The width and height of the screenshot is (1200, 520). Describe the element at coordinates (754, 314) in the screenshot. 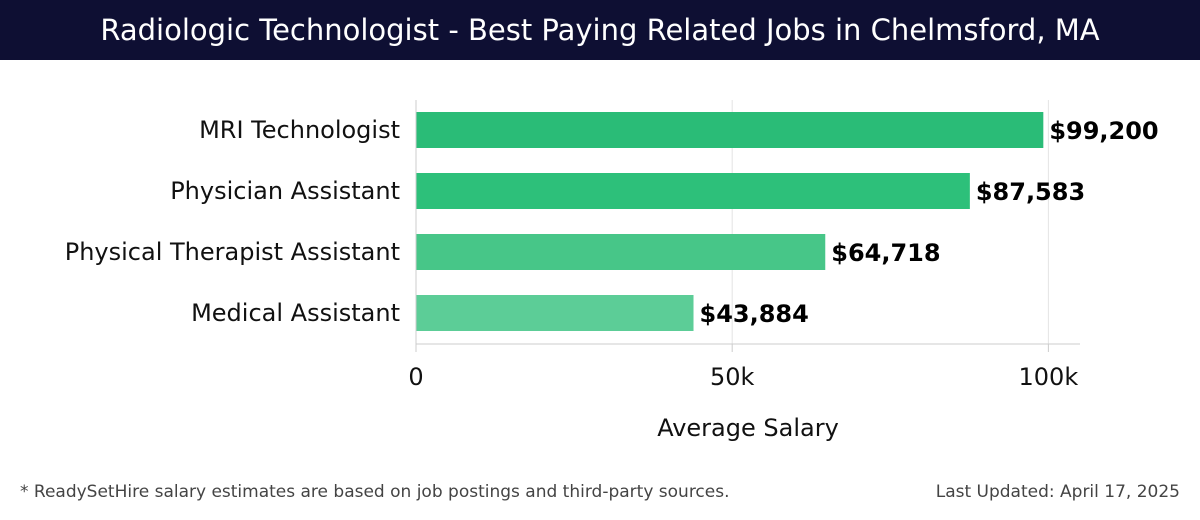

I see `value-label: $43,884` at that location.